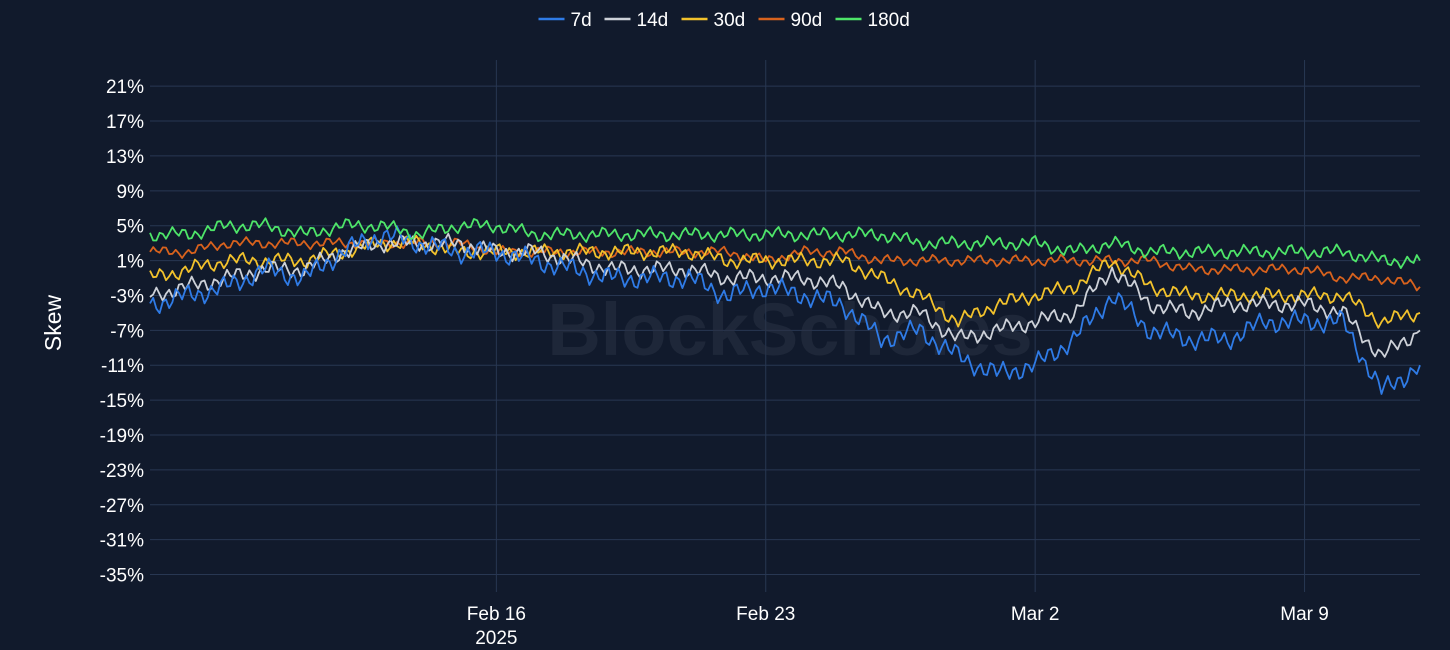 The height and width of the screenshot is (650, 1450). What do you see at coordinates (122, 541) in the screenshot?
I see `y-tick-label: -31%` at bounding box center [122, 541].